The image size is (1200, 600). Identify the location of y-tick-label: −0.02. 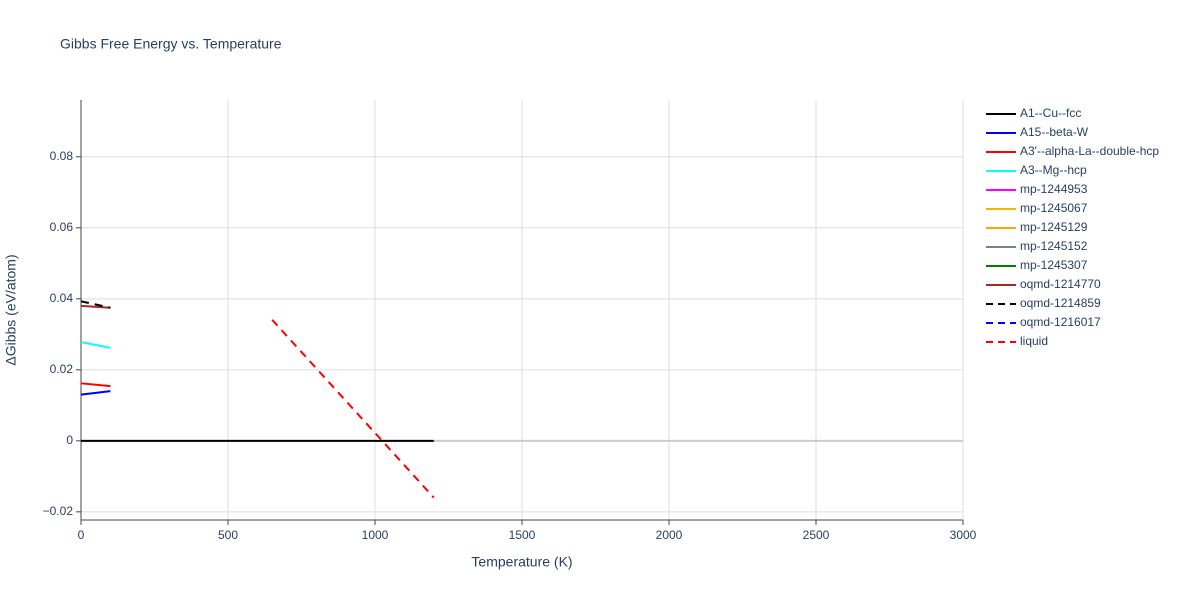
(58, 511).